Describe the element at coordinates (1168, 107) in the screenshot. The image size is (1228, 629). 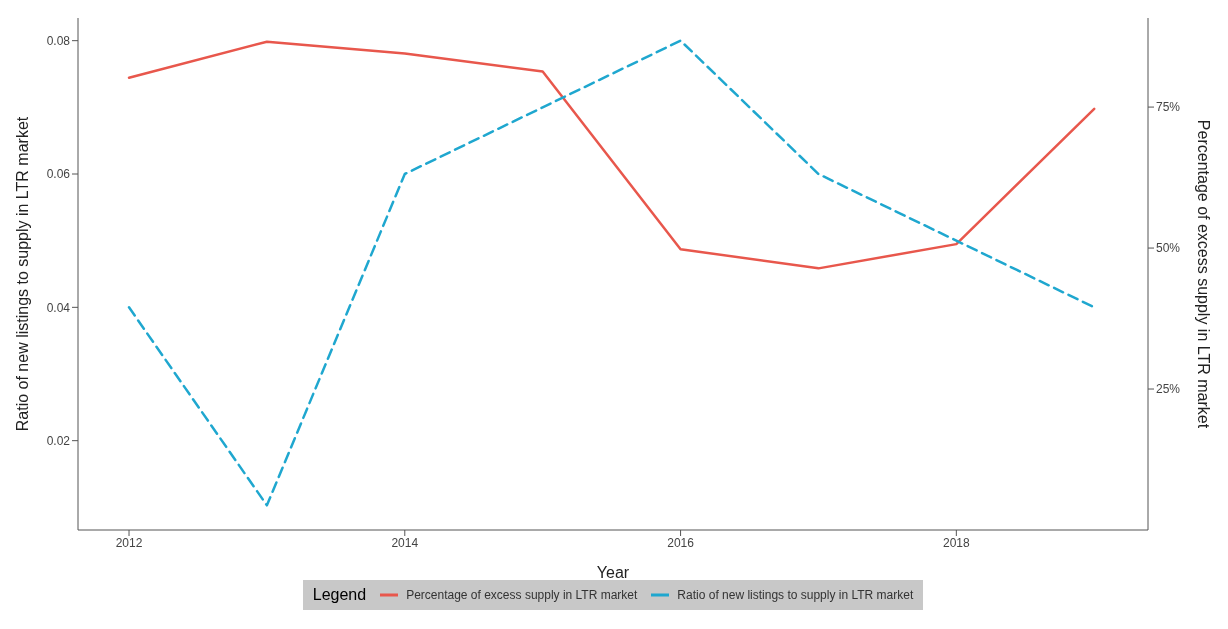
I see `y2-tick-label: 75%` at that location.